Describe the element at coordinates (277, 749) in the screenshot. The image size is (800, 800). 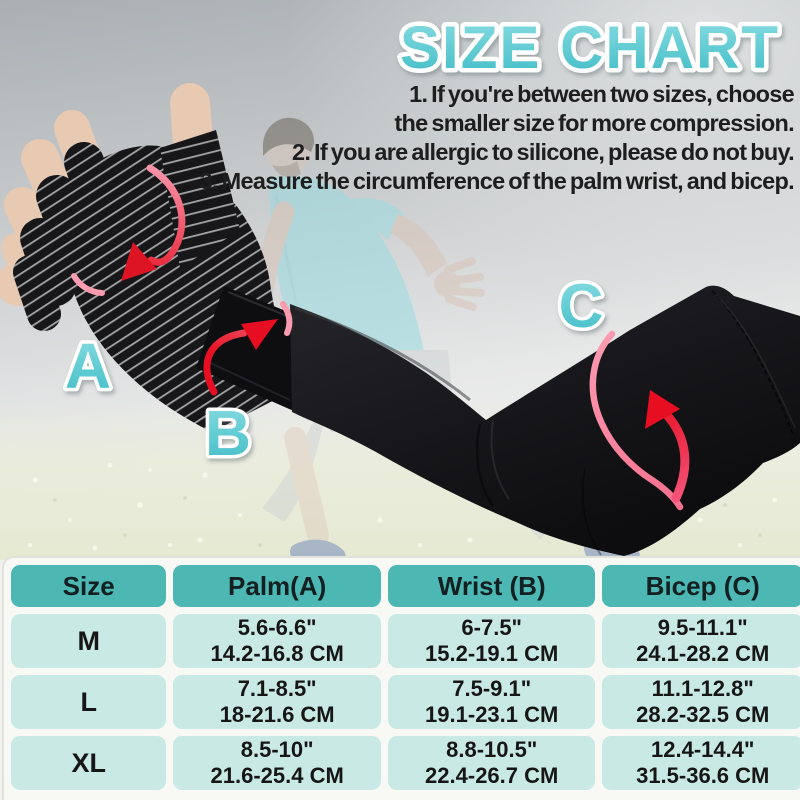
I see `palm-inches: 8.5-10"` at that location.